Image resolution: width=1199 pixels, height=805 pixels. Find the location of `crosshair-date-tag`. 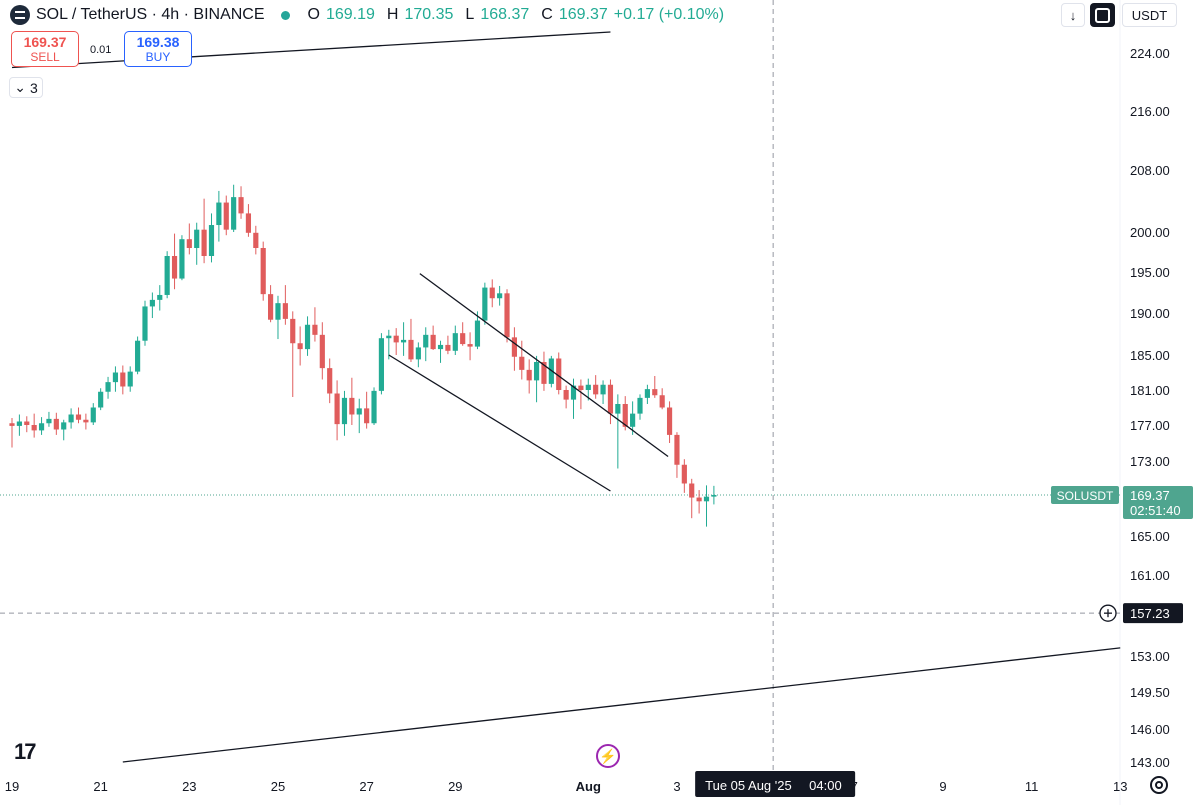

crosshair-date-tag is located at coordinates (775, 784).